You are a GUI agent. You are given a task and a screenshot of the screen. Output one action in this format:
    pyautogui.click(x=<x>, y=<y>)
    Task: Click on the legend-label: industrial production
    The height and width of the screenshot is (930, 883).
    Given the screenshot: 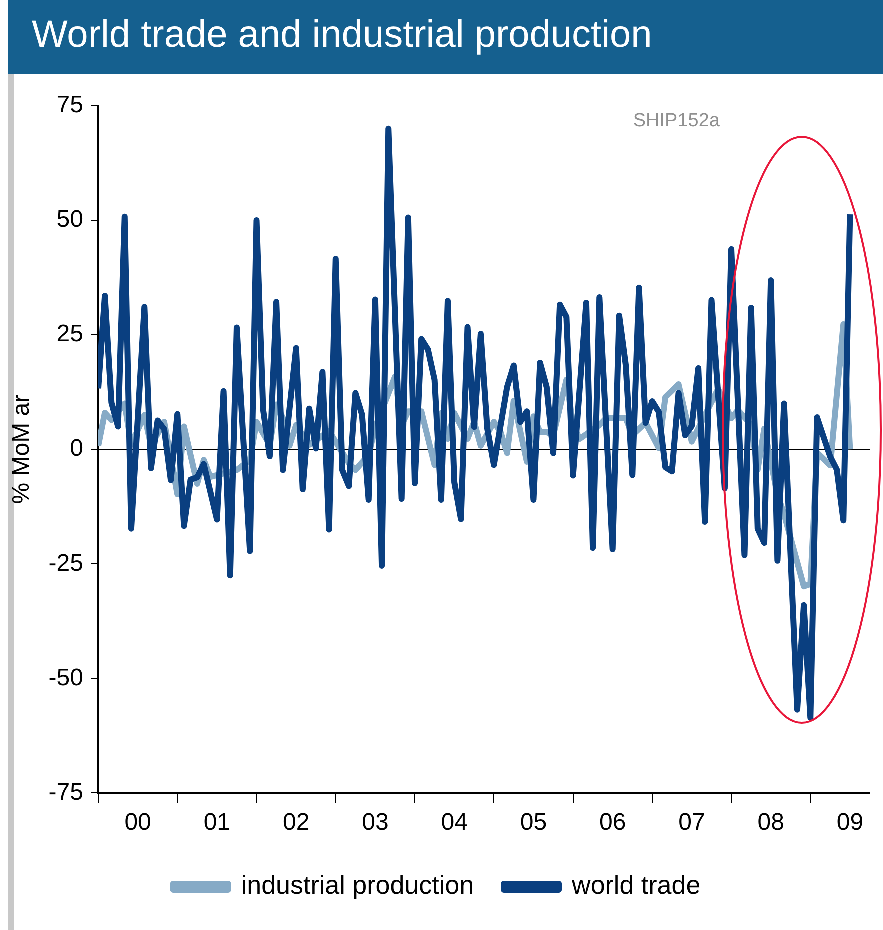 What is the action you would take?
    pyautogui.click(x=357, y=885)
    